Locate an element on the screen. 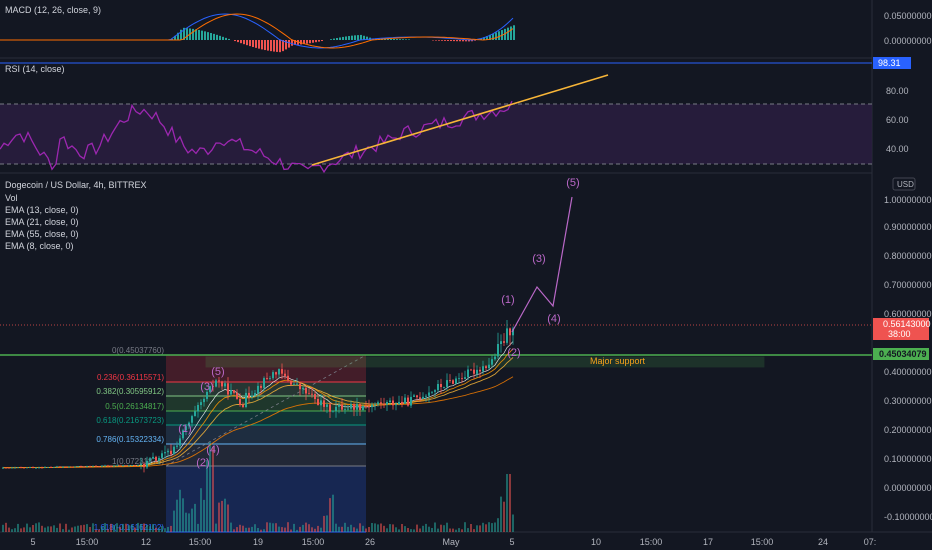 The width and height of the screenshot is (932, 550). price-tick-label: 0.90000000 is located at coordinates (908, 227).